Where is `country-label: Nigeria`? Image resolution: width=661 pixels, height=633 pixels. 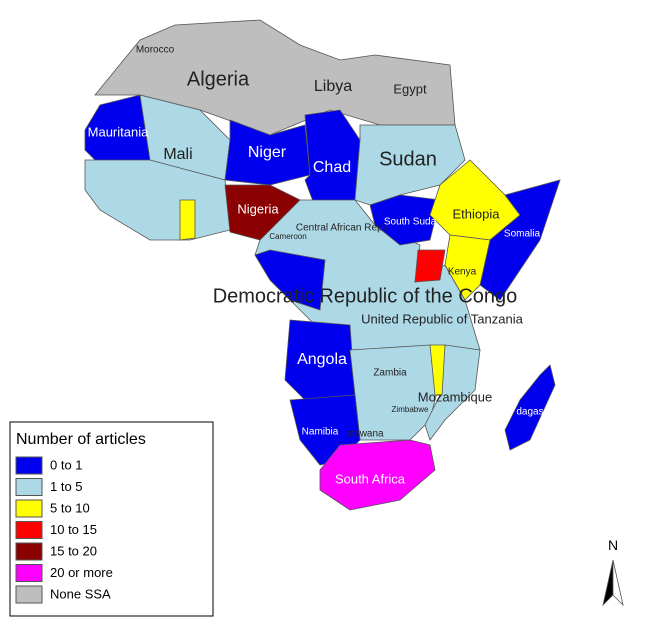
country-label: Nigeria is located at coordinates (258, 208).